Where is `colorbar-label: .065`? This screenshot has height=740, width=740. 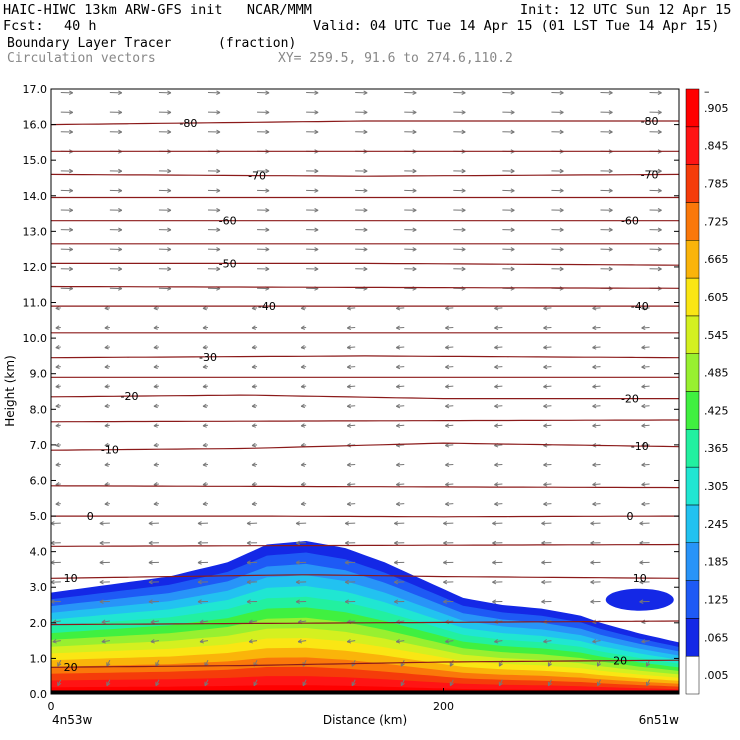 colorbar-label: .065 is located at coordinates (716, 637).